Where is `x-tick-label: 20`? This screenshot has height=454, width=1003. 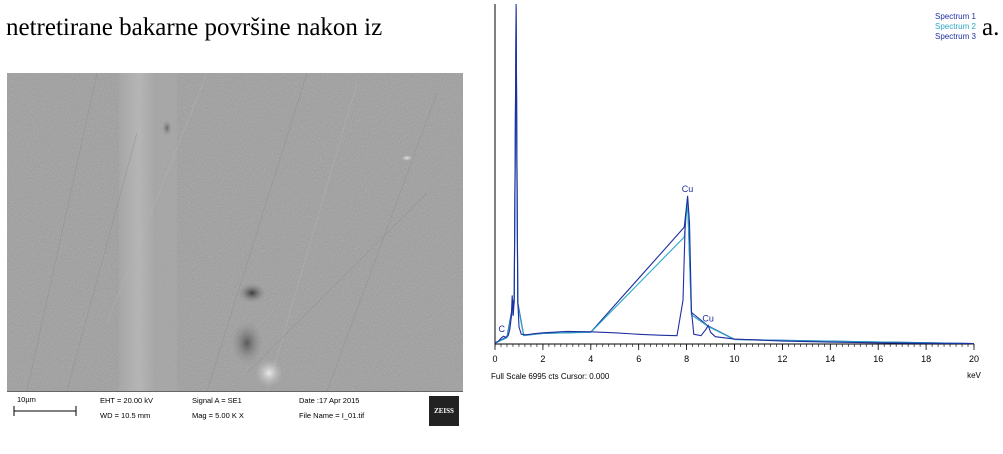
x-tick-label: 20 is located at coordinates (974, 359).